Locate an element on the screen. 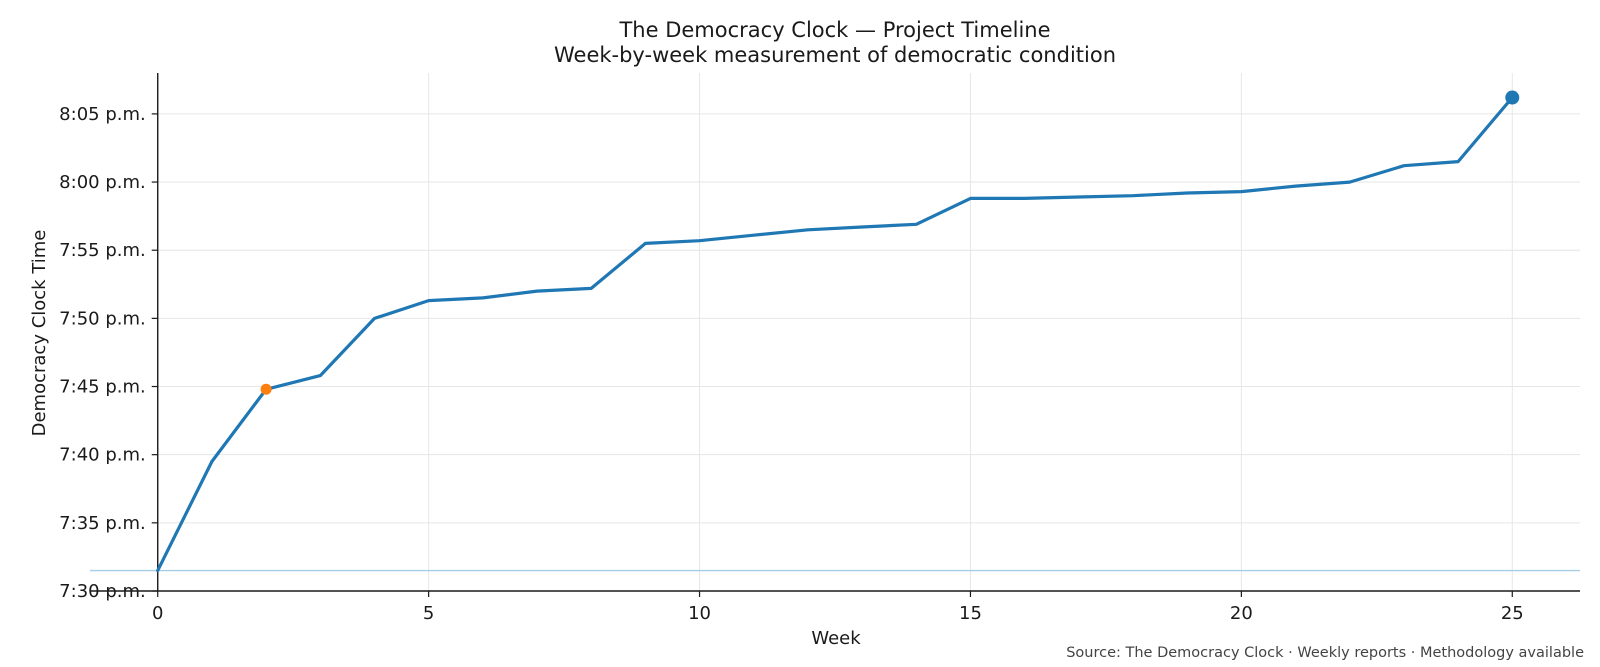 This screenshot has width=1600, height=667. x-tick-label: 25 is located at coordinates (1512, 613).